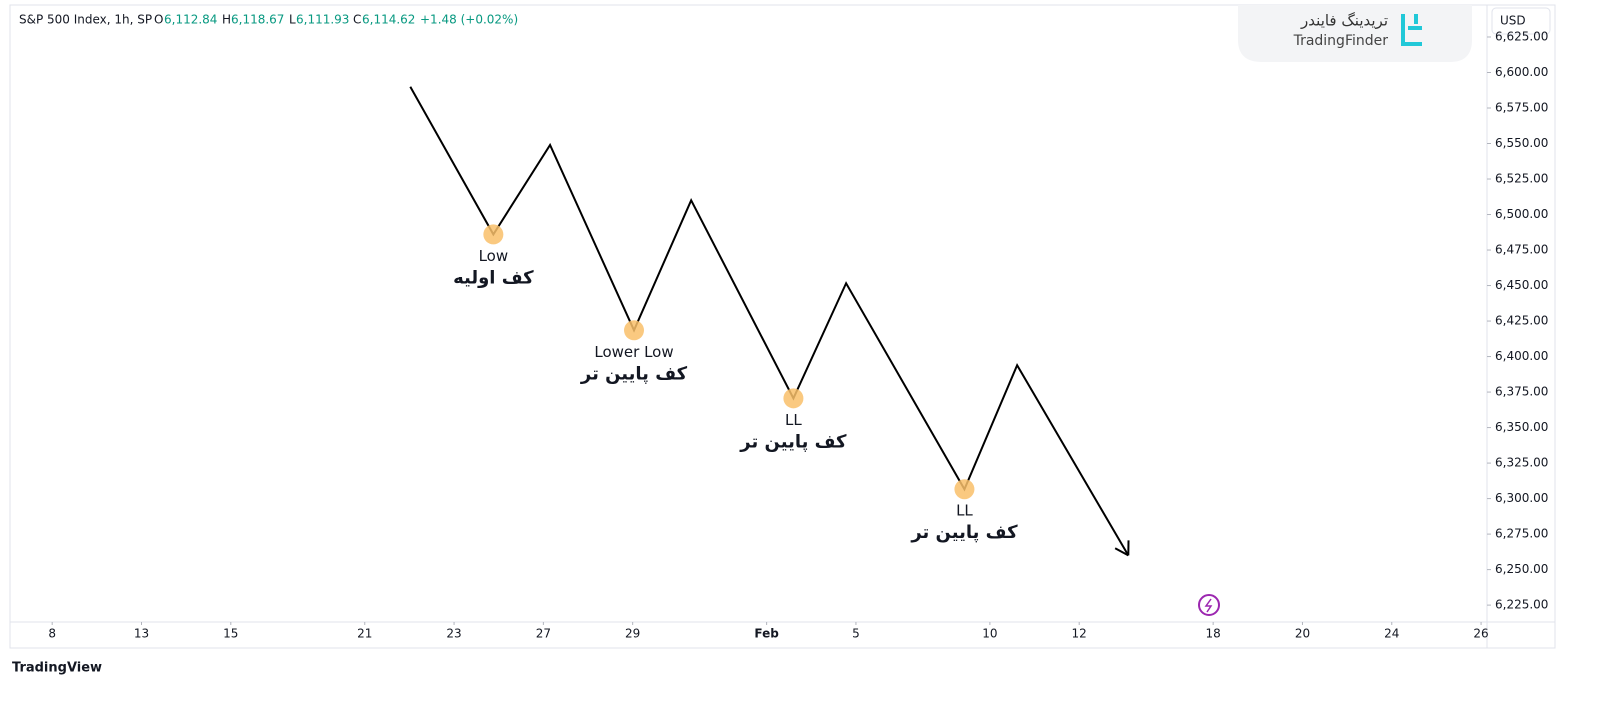  I want to click on change: +1.48 (+0.02%), so click(469, 20).